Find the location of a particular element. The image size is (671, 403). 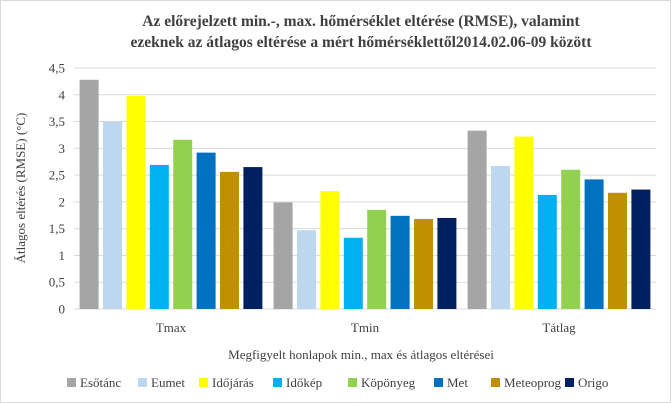

legend-label: Origo is located at coordinates (593, 382).